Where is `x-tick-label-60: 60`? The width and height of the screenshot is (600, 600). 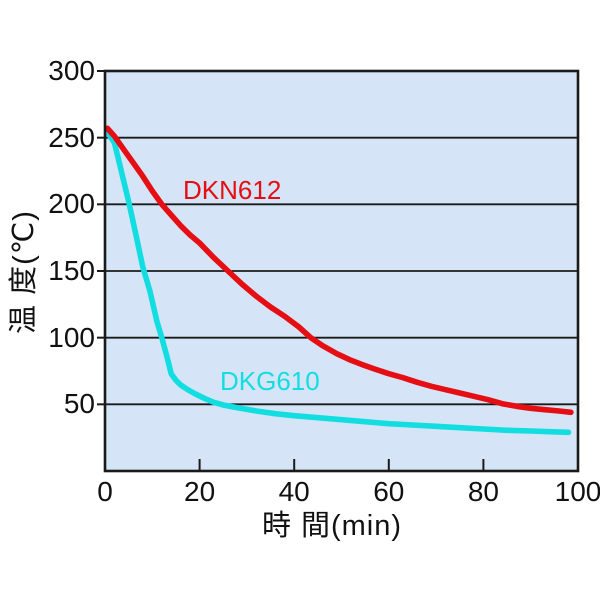 x-tick-label-60: 60 is located at coordinates (389, 491).